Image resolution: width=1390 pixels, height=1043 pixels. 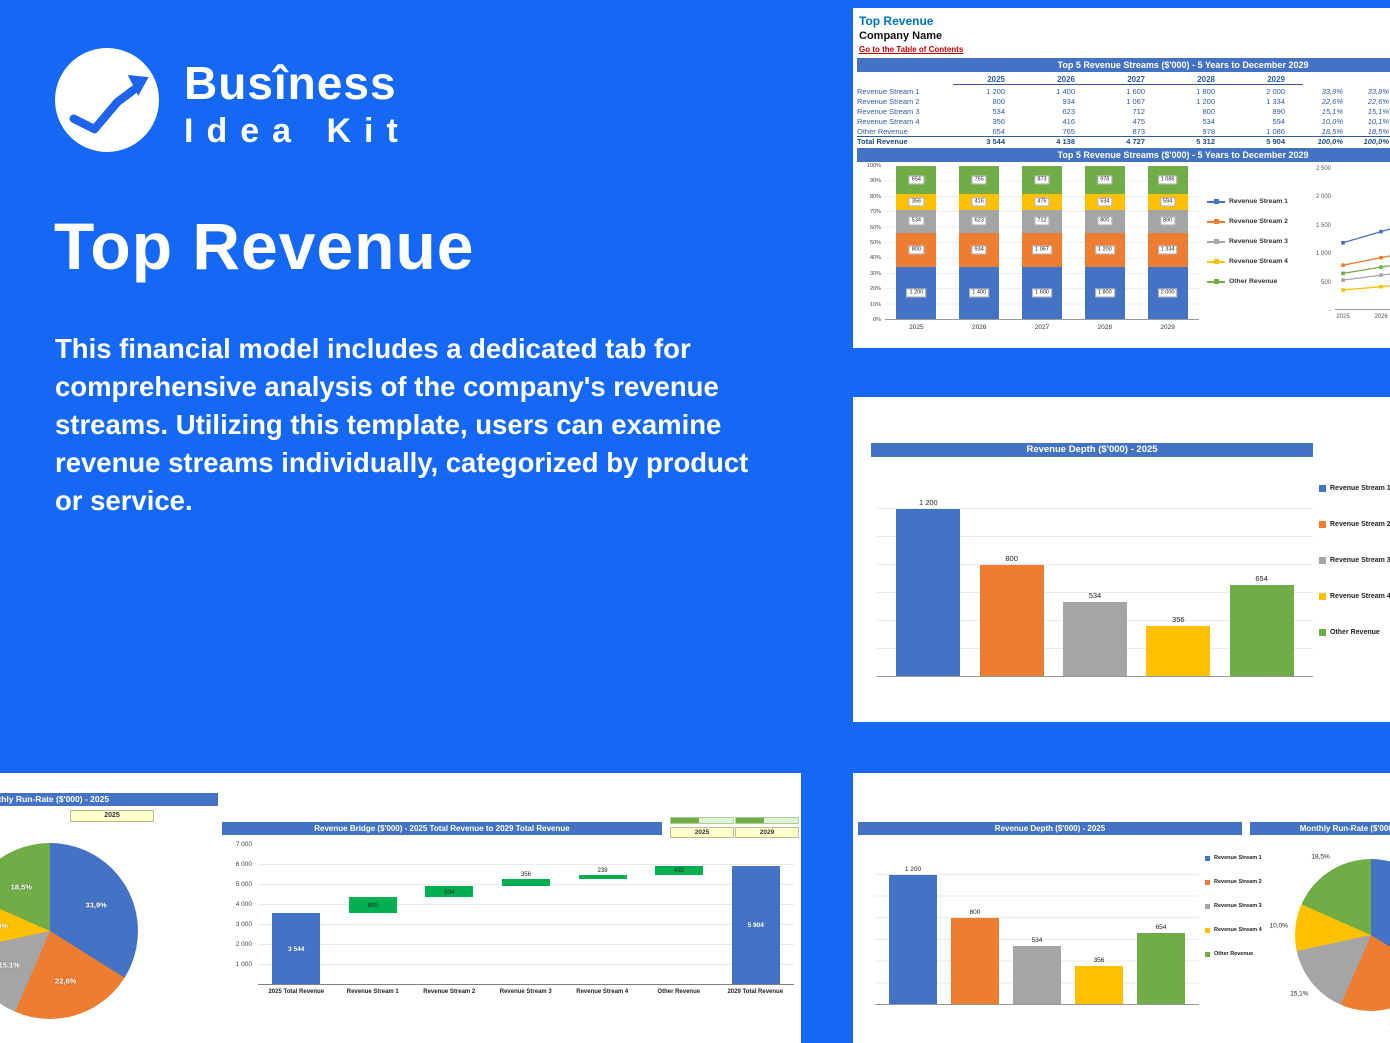 I want to click on segment-label: 765, so click(x=979, y=180).